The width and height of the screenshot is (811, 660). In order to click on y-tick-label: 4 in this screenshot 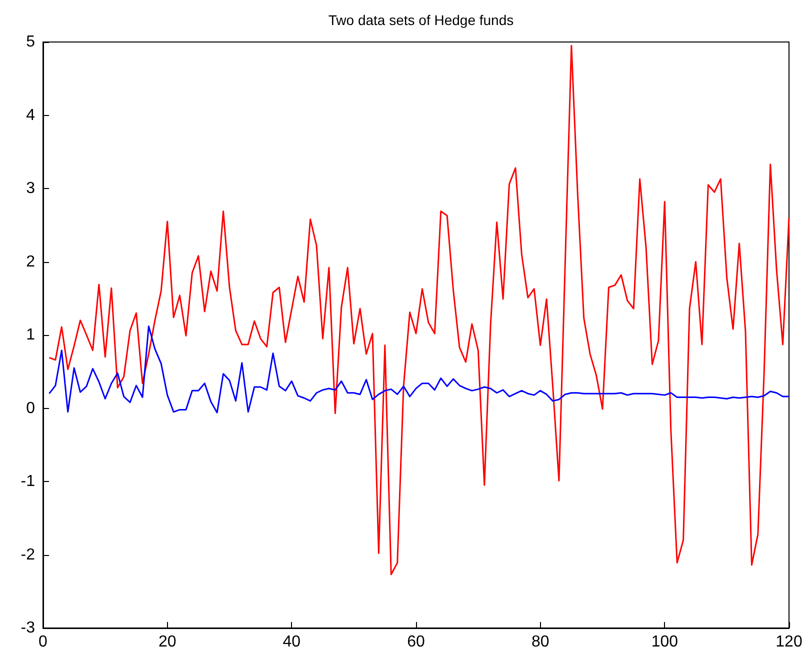, I will do `click(31, 115)`.